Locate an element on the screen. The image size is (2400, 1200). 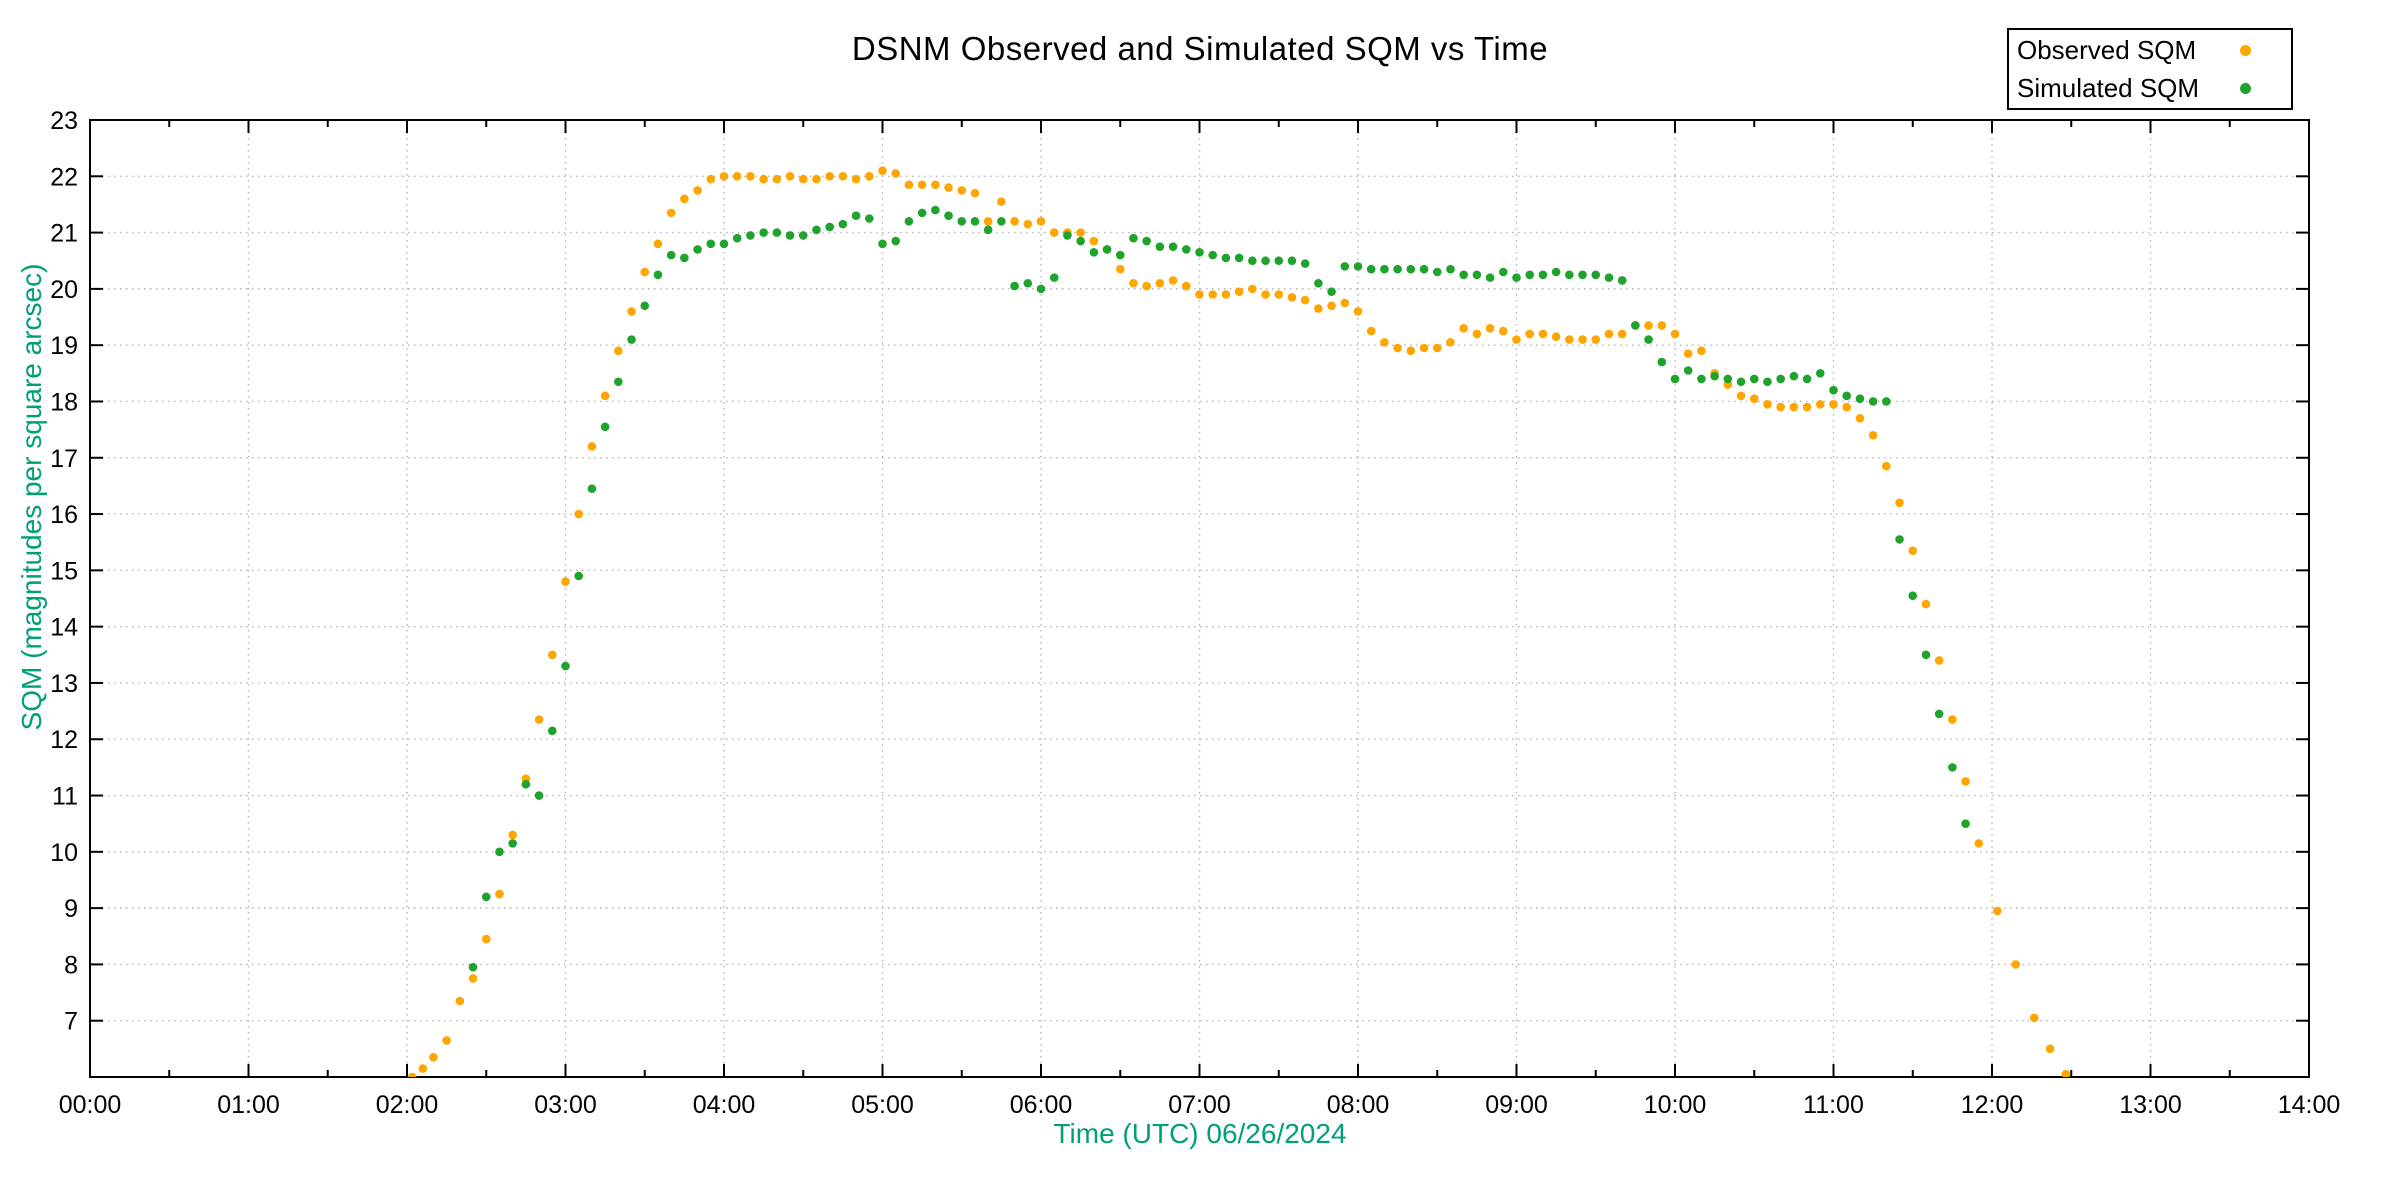
x-tick-label: 06:00 is located at coordinates (1041, 1105).